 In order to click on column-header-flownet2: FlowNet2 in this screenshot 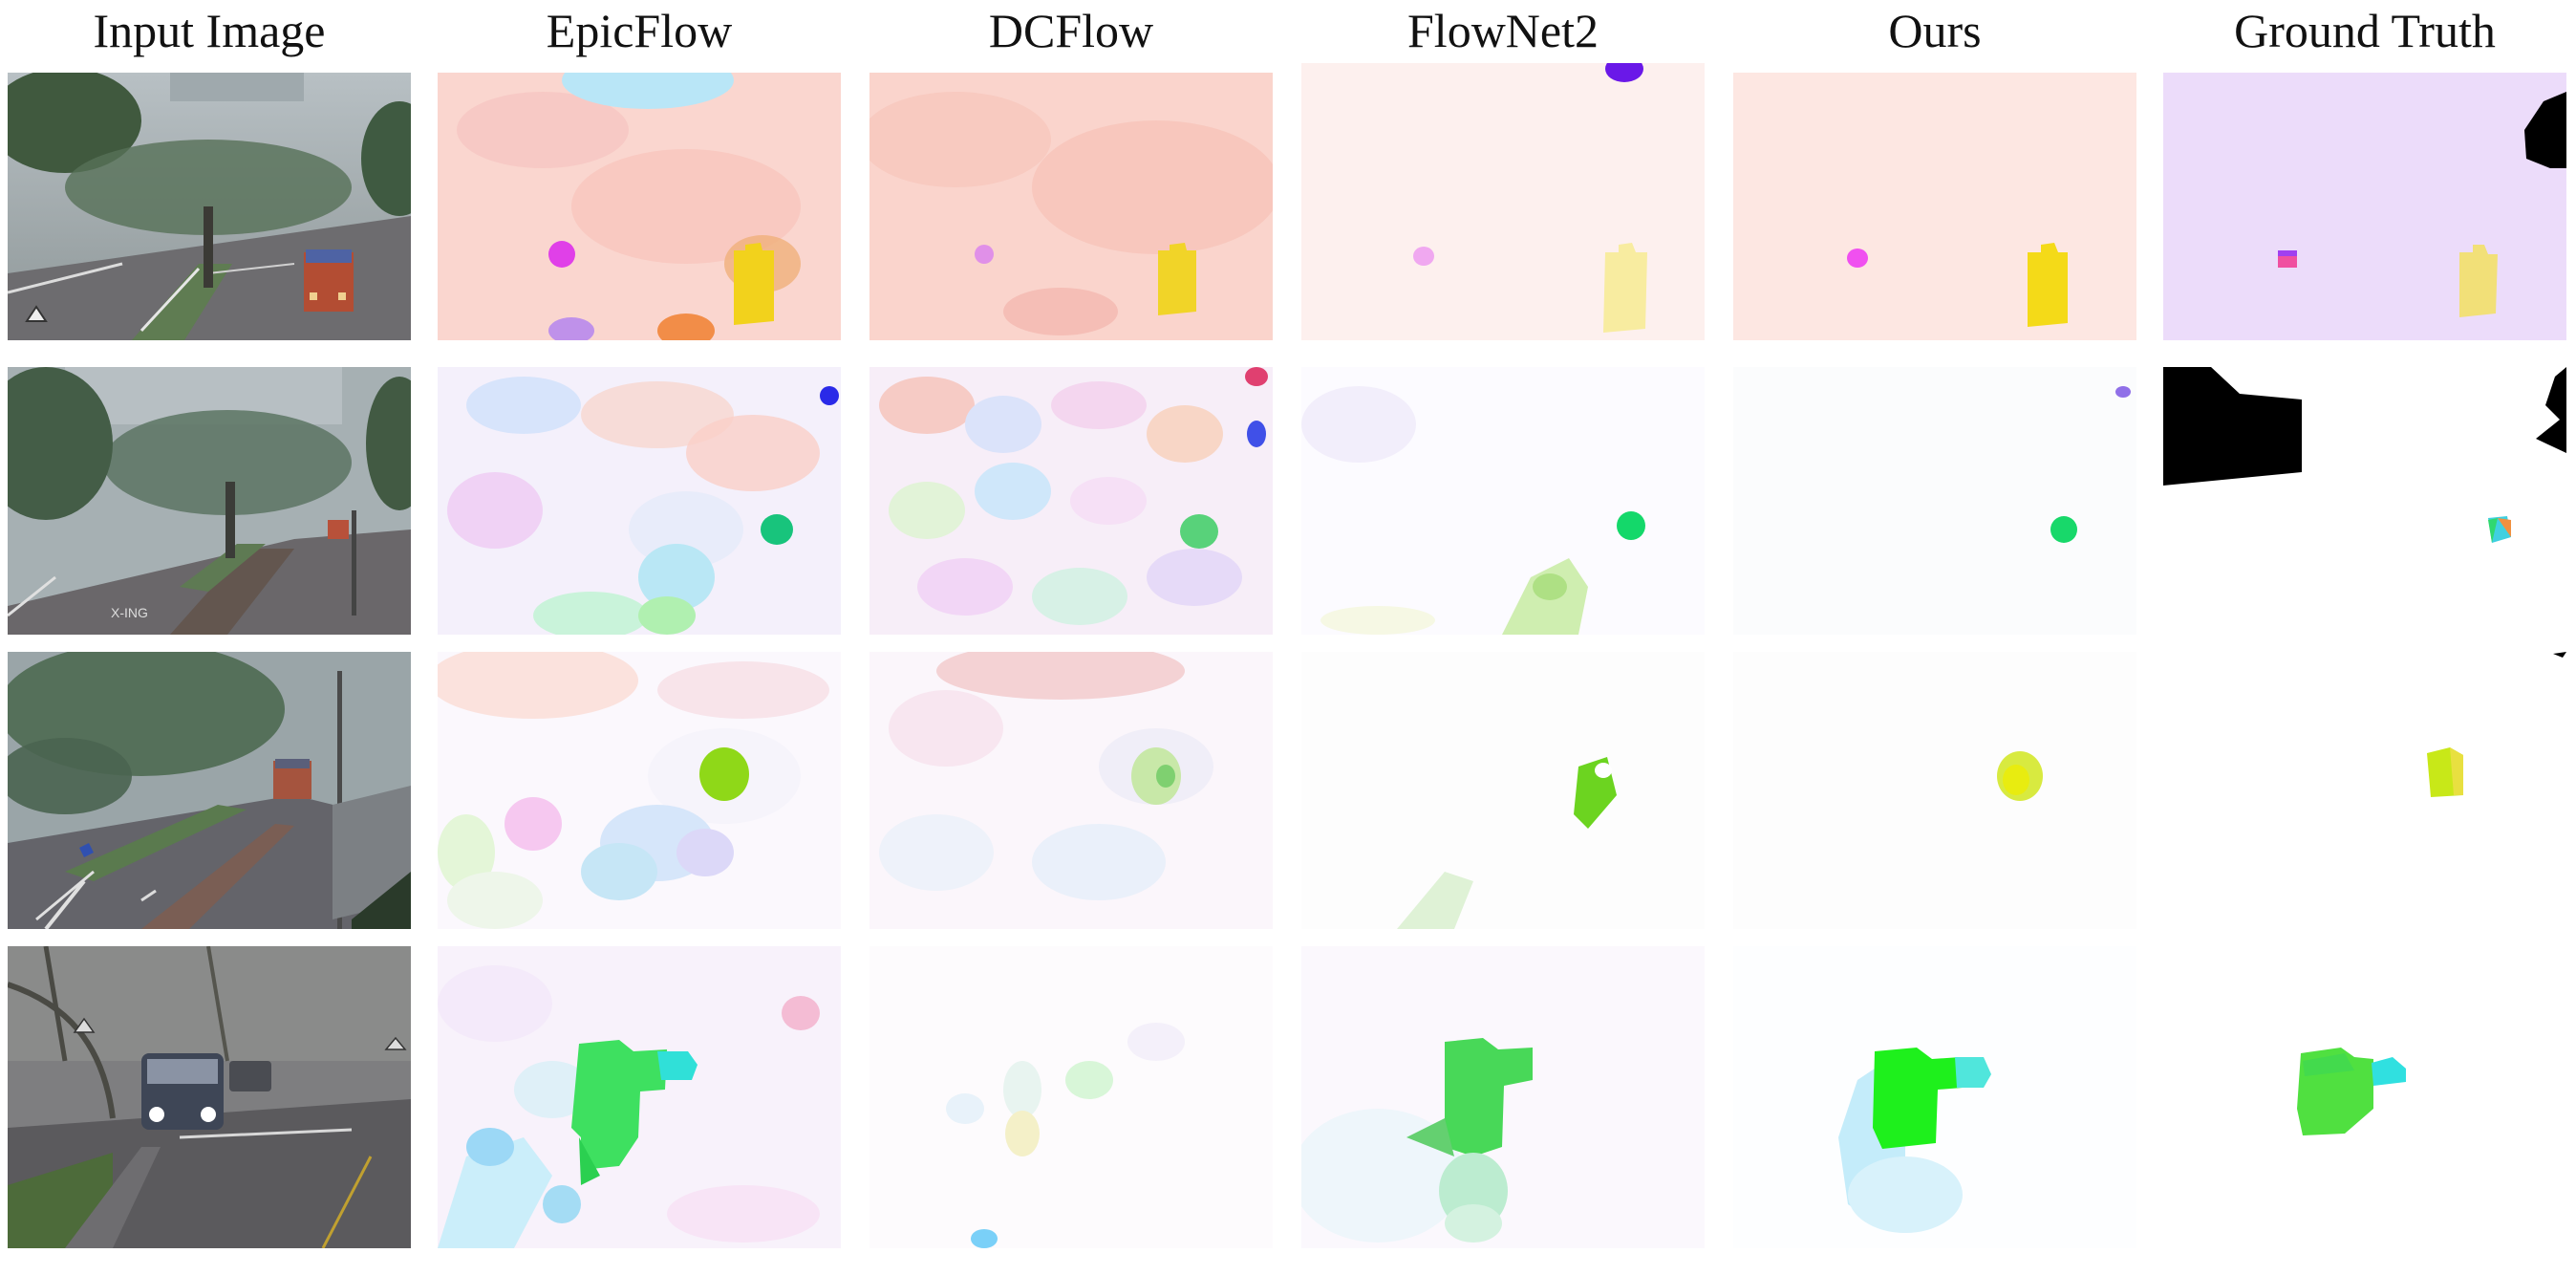, I will do `click(1503, 31)`.